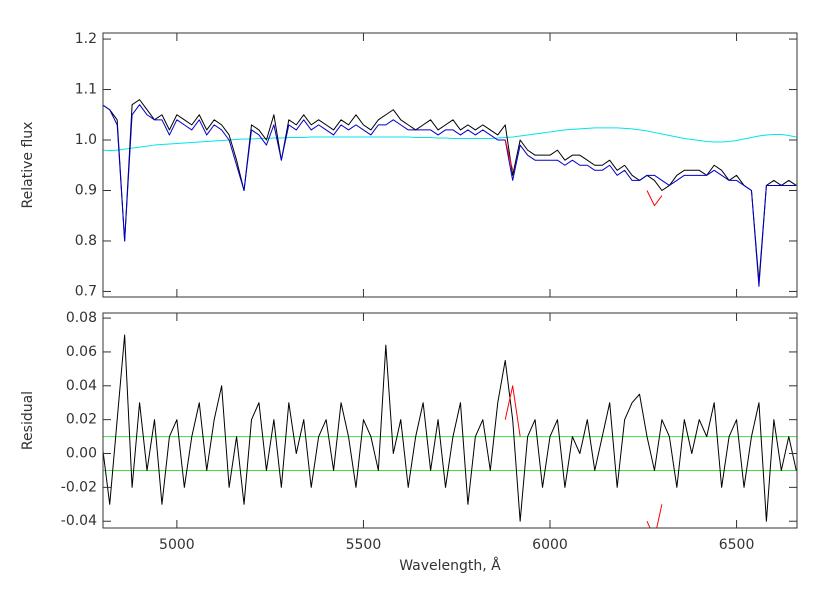 The height and width of the screenshot is (597, 830). Describe the element at coordinates (86, 241) in the screenshot. I see `y-tick-label: 0.8` at that location.